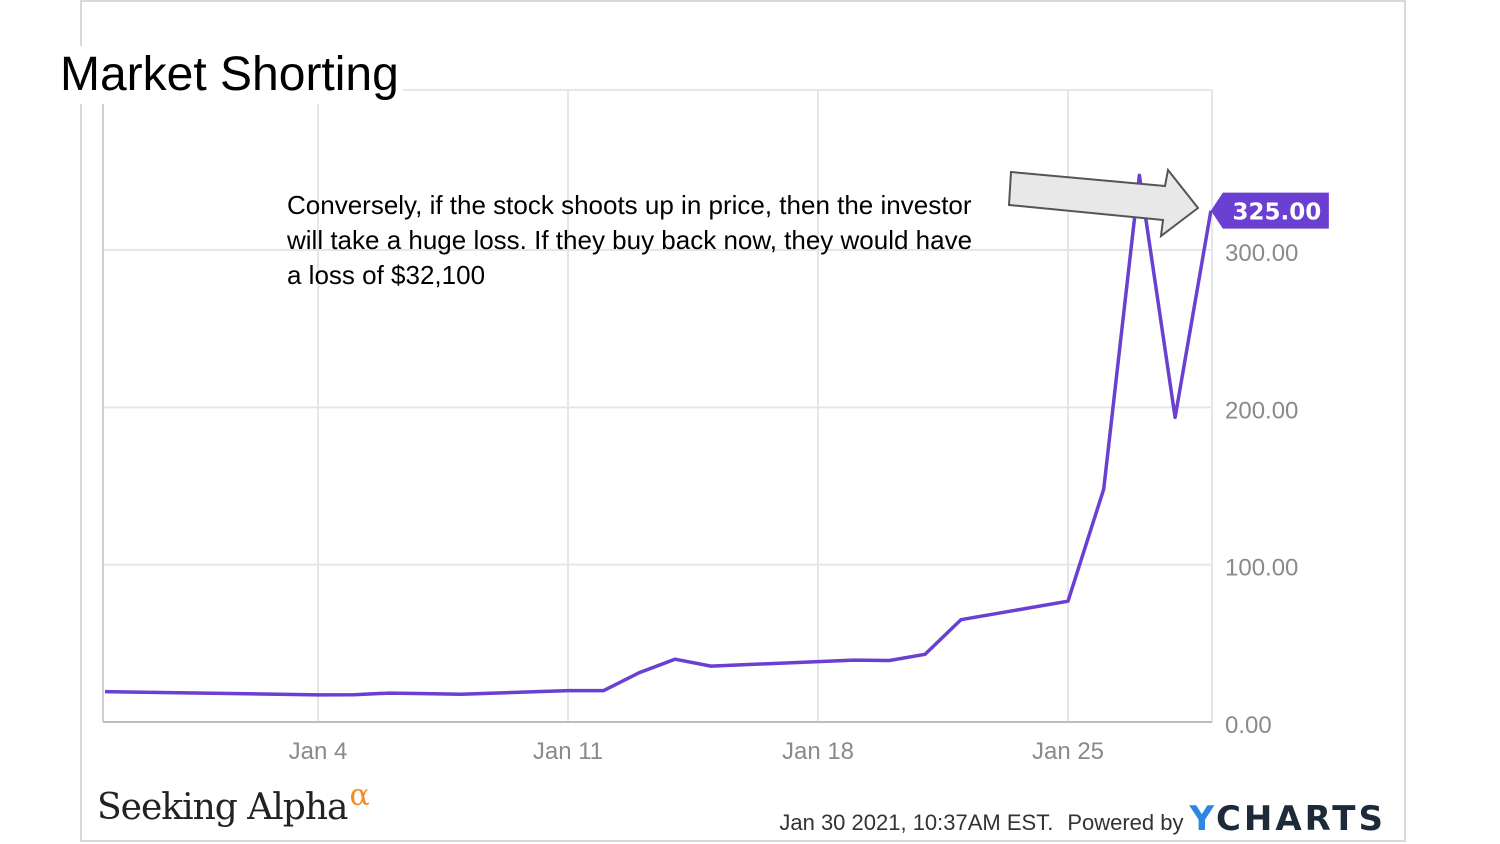 This screenshot has height=844, width=1500. I want to click on x-tick-label: Jan 11, so click(568, 751).